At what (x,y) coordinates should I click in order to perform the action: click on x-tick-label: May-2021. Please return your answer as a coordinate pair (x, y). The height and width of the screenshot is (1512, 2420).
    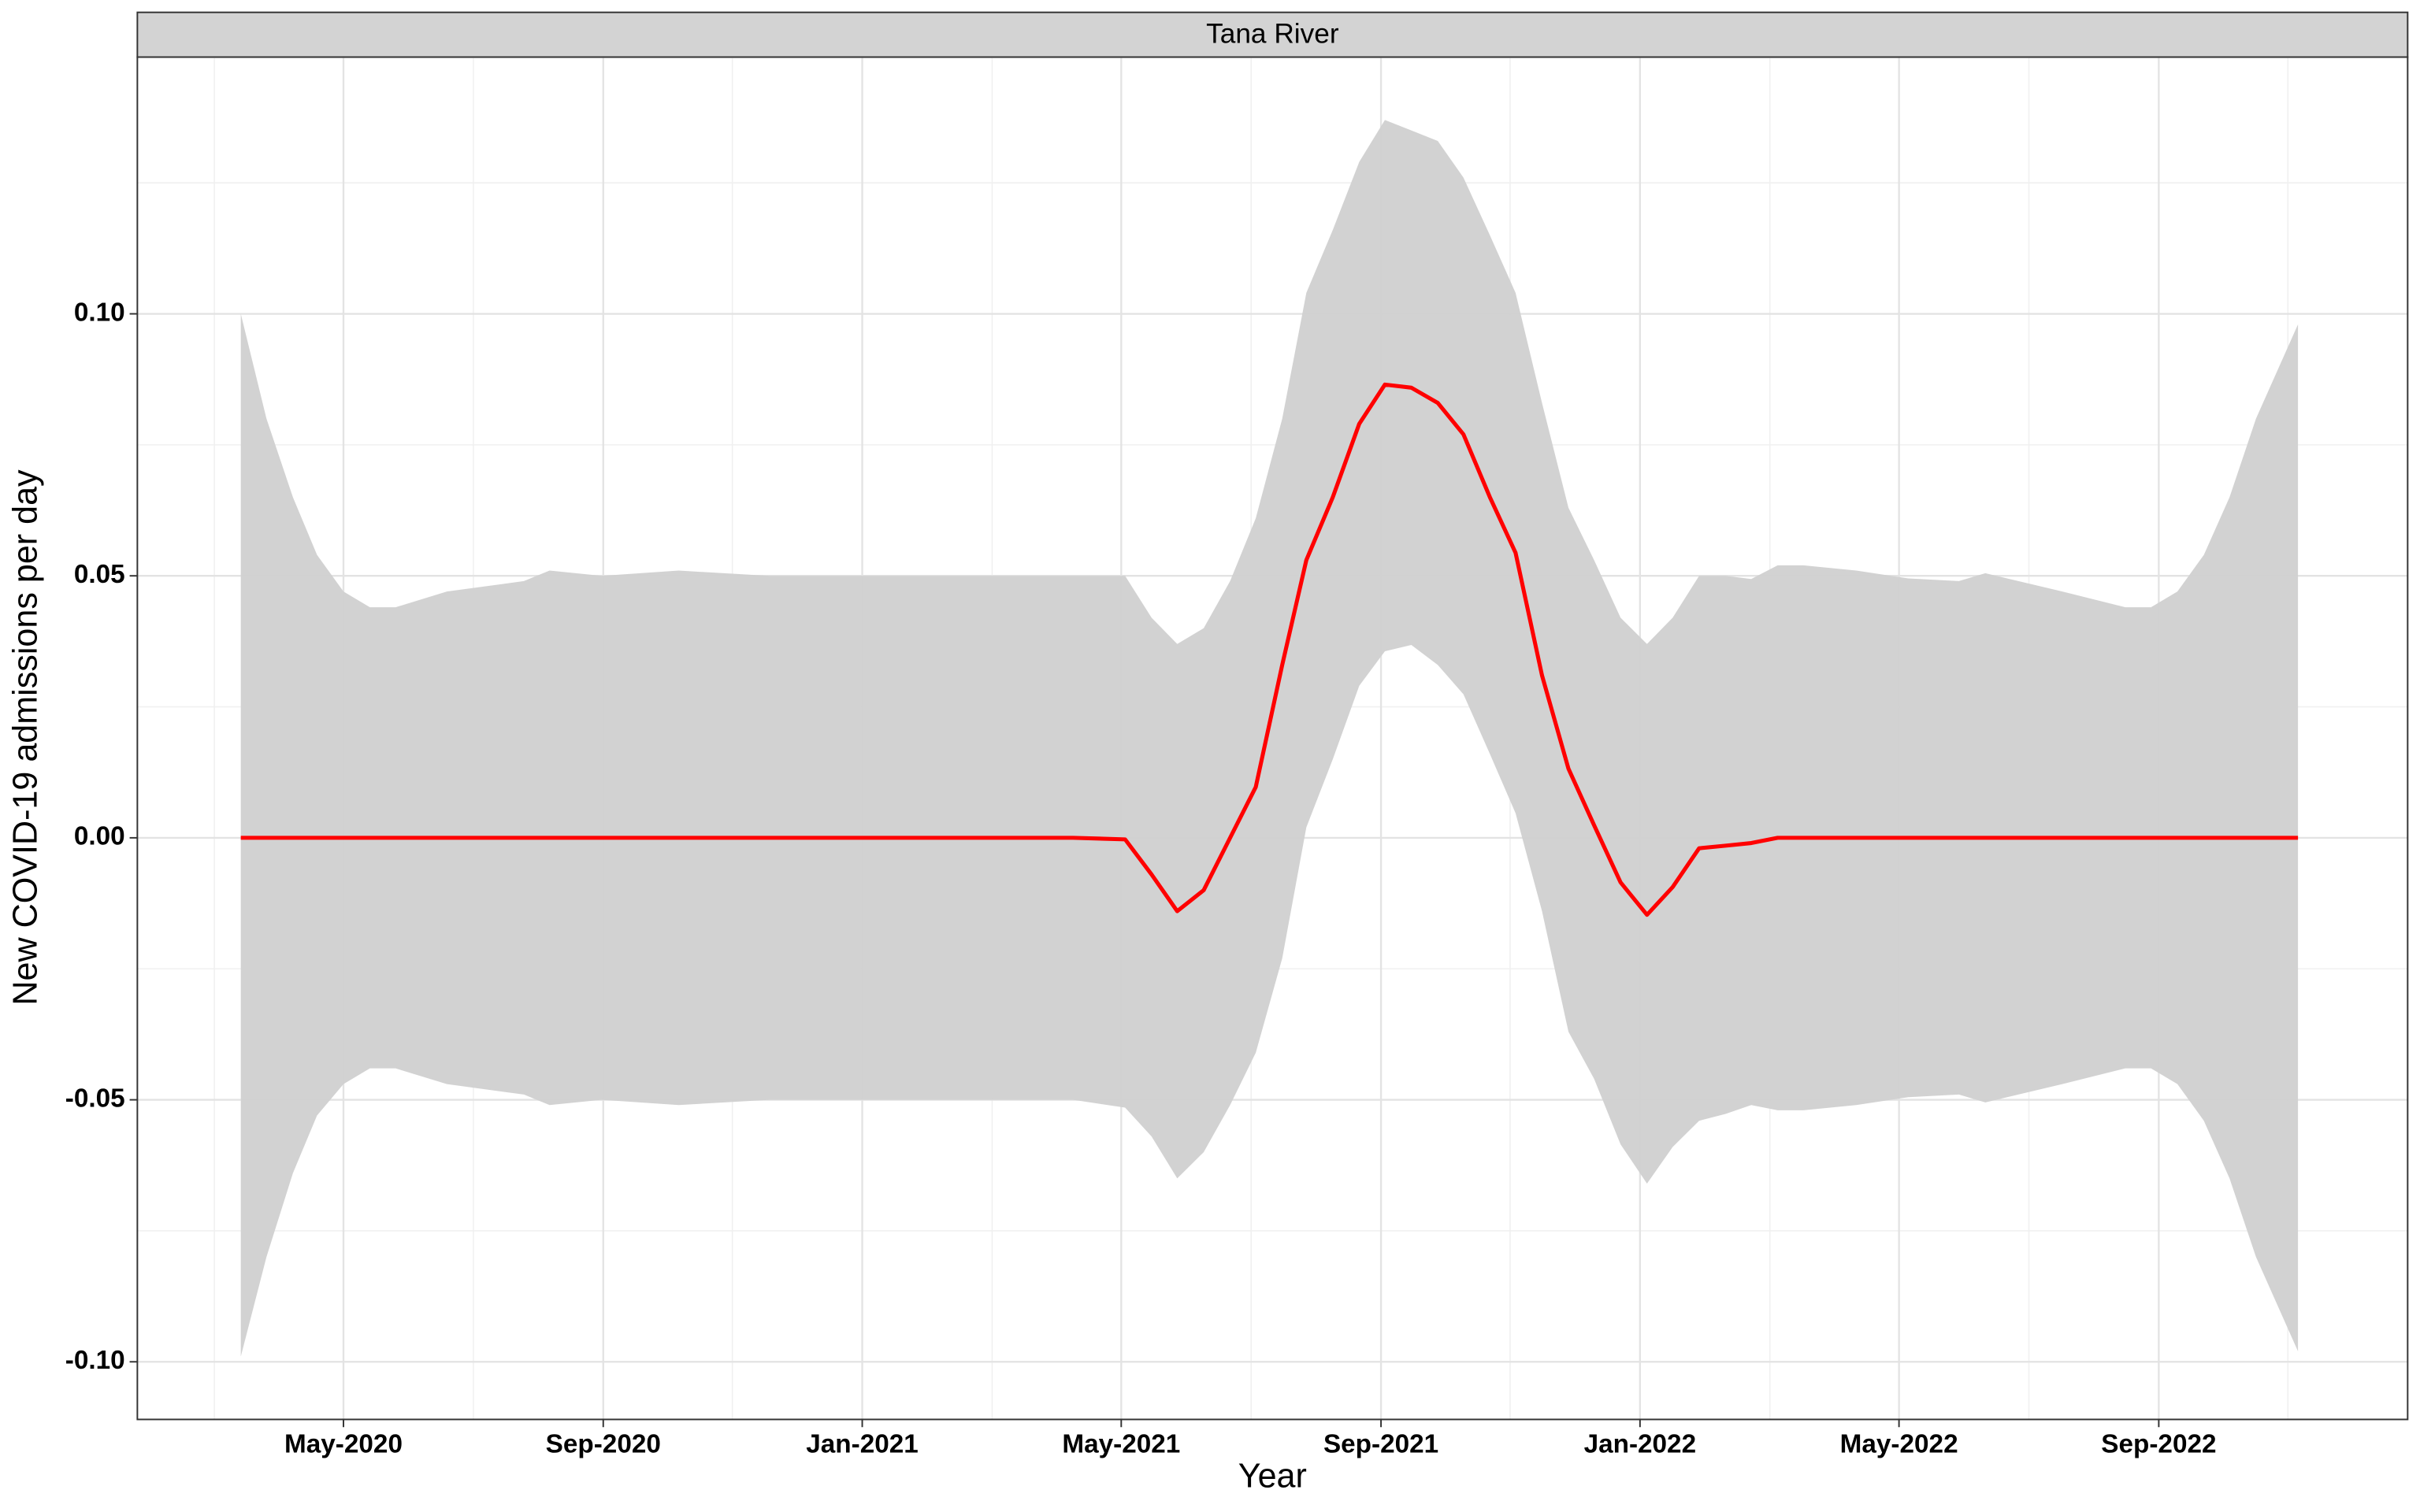
    Looking at the image, I should click on (1121, 1444).